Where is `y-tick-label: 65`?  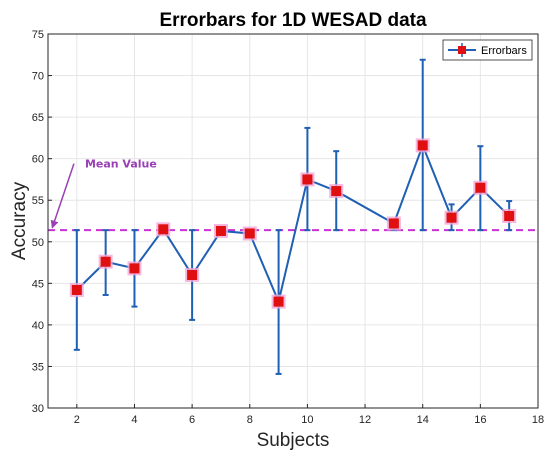 y-tick-label: 65 is located at coordinates (38, 118).